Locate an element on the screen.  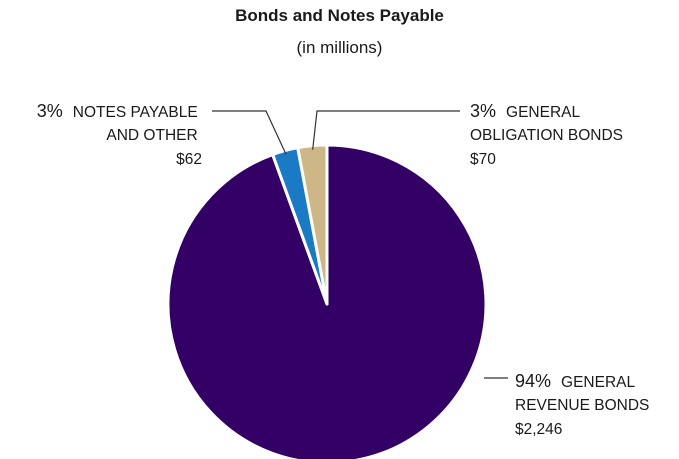
label-general-revenue-line1: 94% GENERAL is located at coordinates (575, 381).